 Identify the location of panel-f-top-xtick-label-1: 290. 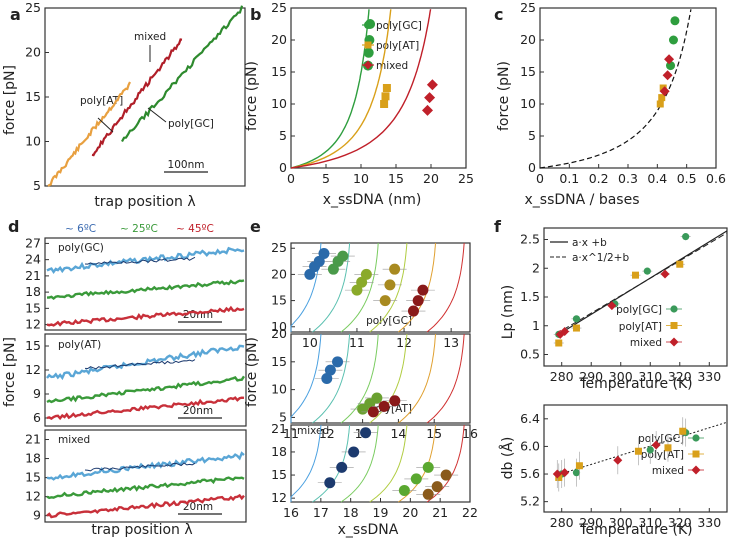
(591, 376).